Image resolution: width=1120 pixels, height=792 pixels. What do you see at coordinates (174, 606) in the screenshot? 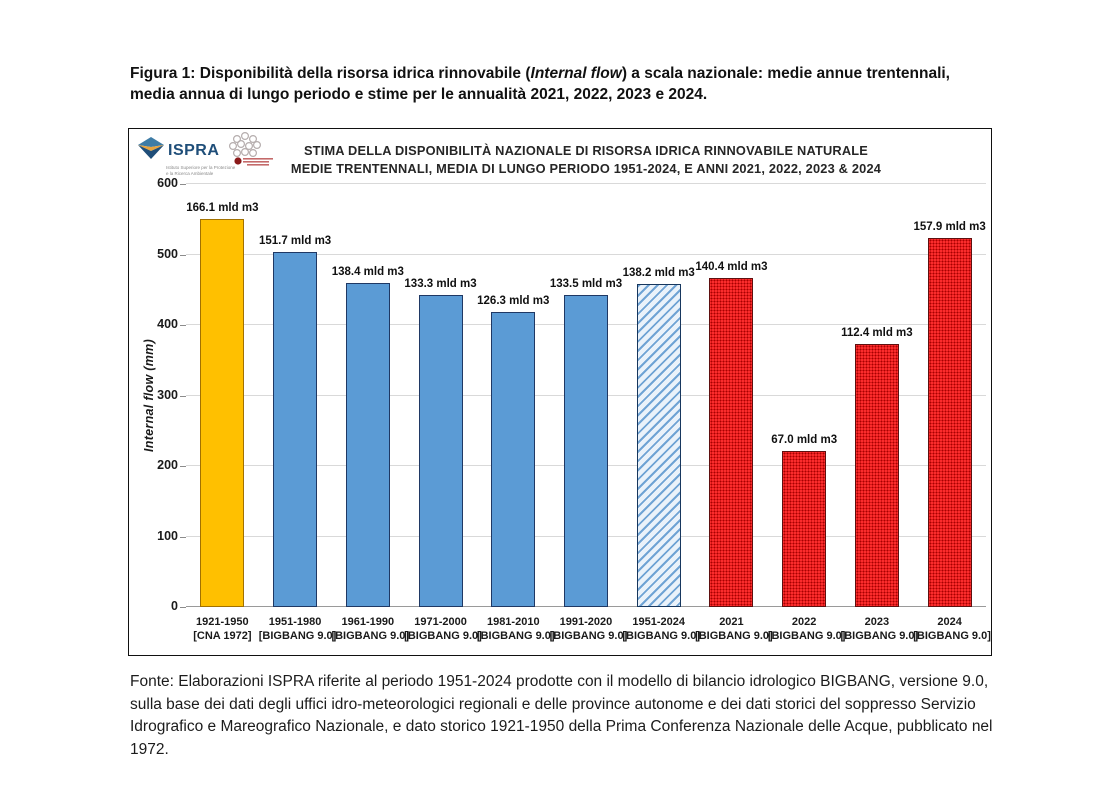
I see `y-tick-label-0: 0` at bounding box center [174, 606].